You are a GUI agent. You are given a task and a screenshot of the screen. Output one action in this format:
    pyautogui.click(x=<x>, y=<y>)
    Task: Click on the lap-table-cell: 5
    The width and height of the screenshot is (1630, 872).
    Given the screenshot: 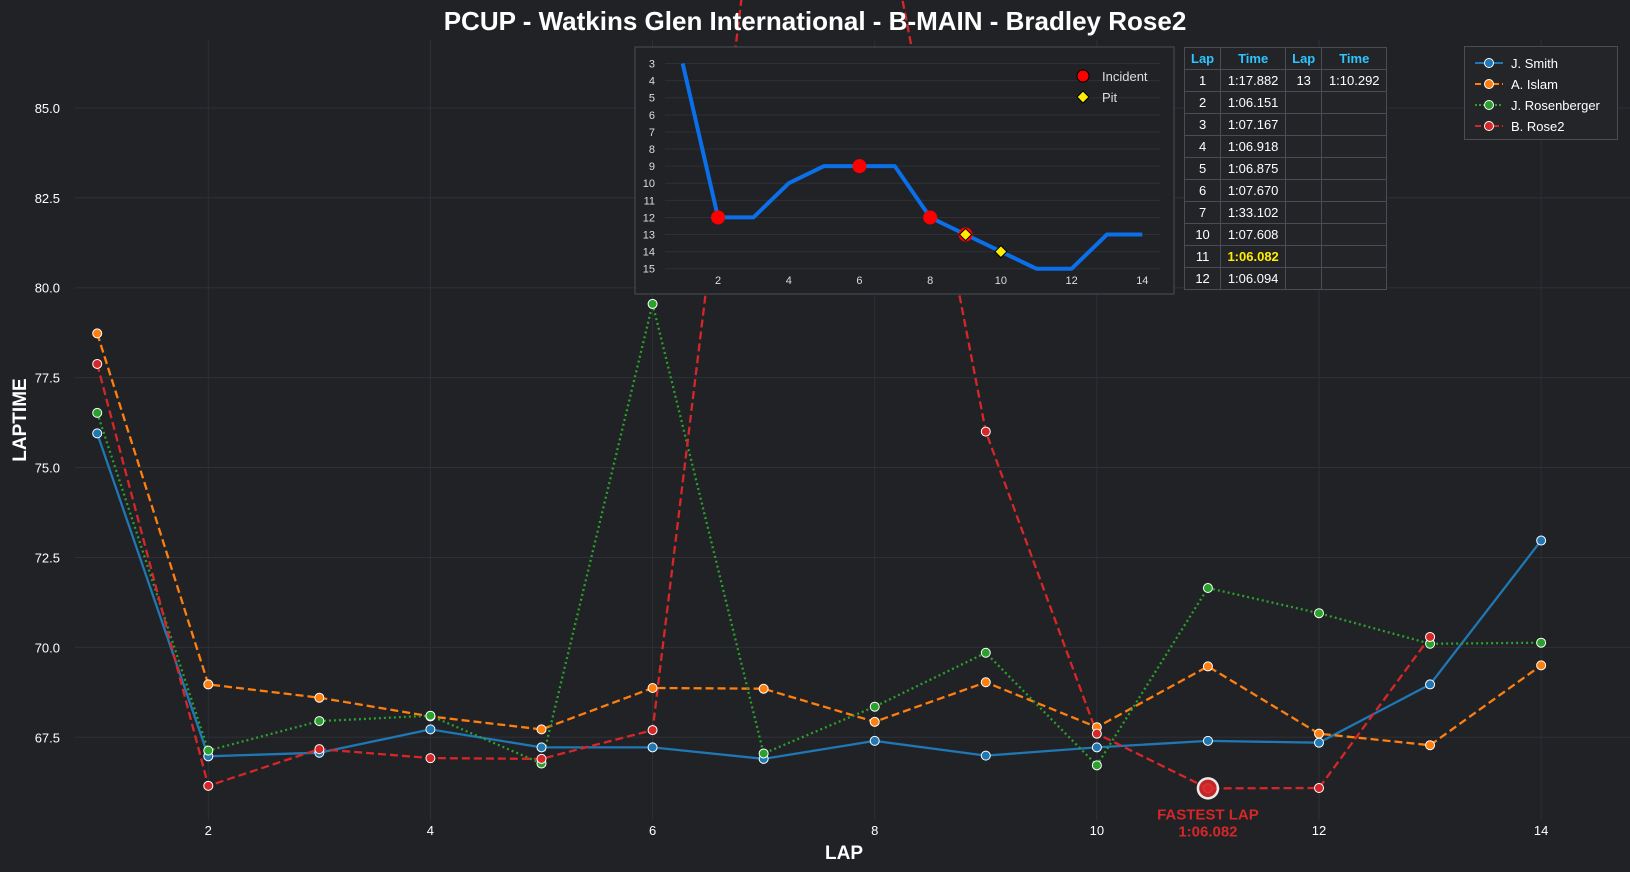 What is the action you would take?
    pyautogui.click(x=1202, y=168)
    